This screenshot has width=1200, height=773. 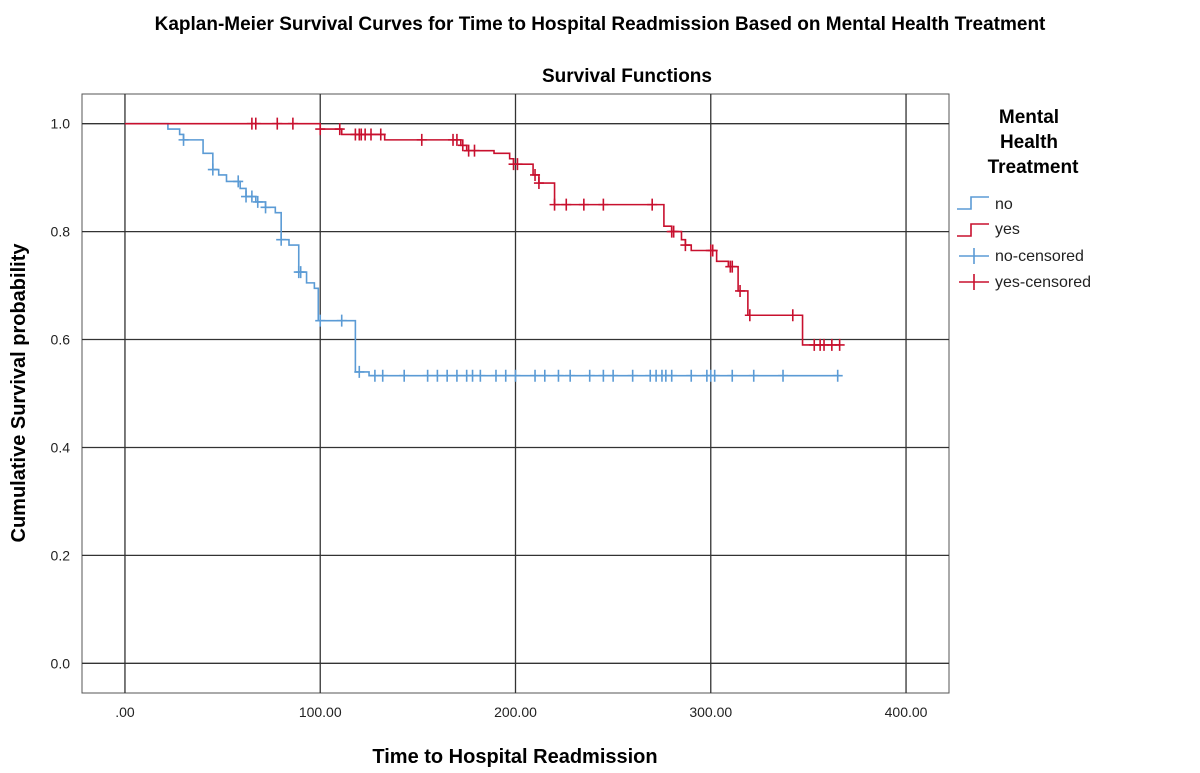 I want to click on x-tick-label: 100.00, so click(x=320, y=712).